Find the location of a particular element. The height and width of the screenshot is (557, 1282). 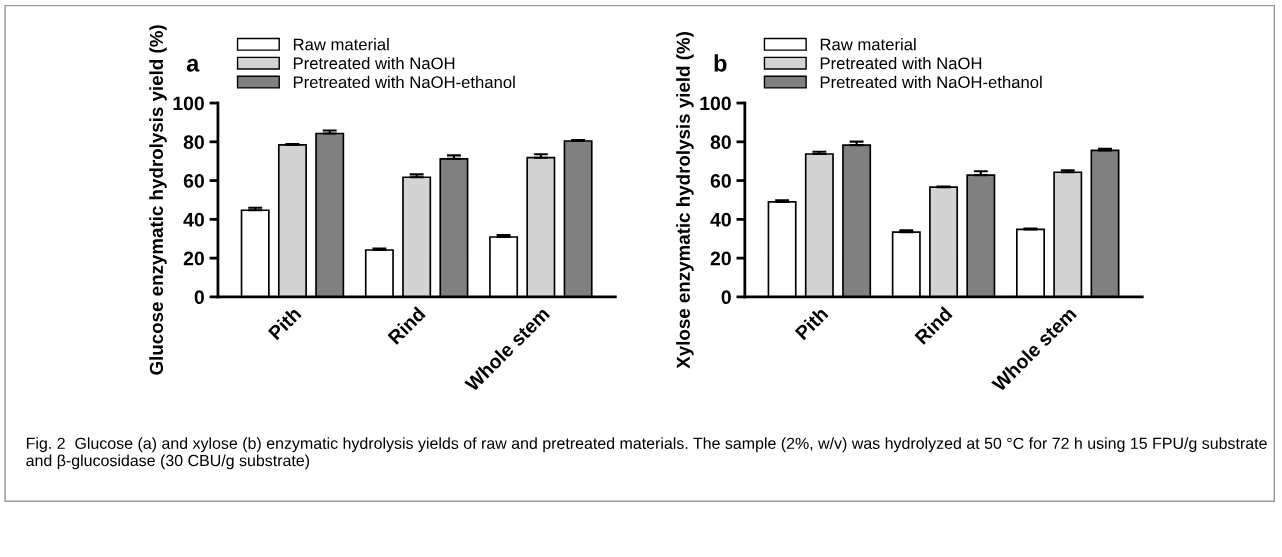

caption: Fig. 2 Glucose (a) and xylose (b) enzymatic hydrolysis yields of raw and pretreated materials. The sample (2%, w/v) was hydrolyzed at 50 °C for 72 h using 15 FPU/g substrate and β-glucosidase (30 CBU/g substrate) is located at coordinates (646, 453).